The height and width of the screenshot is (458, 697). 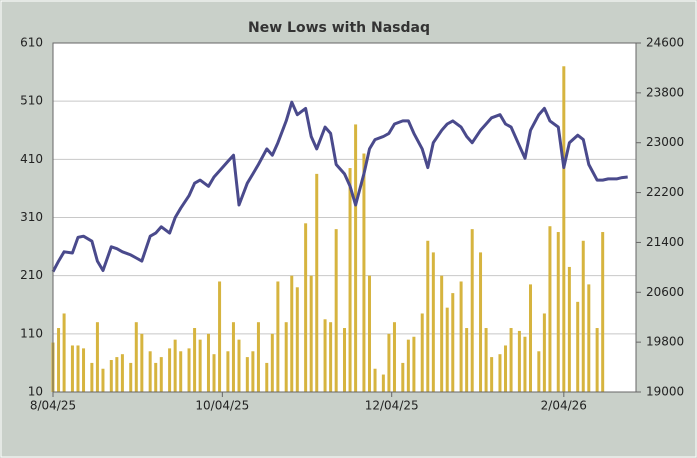 I want to click on y2-tick-label: 20600, so click(x=665, y=292).